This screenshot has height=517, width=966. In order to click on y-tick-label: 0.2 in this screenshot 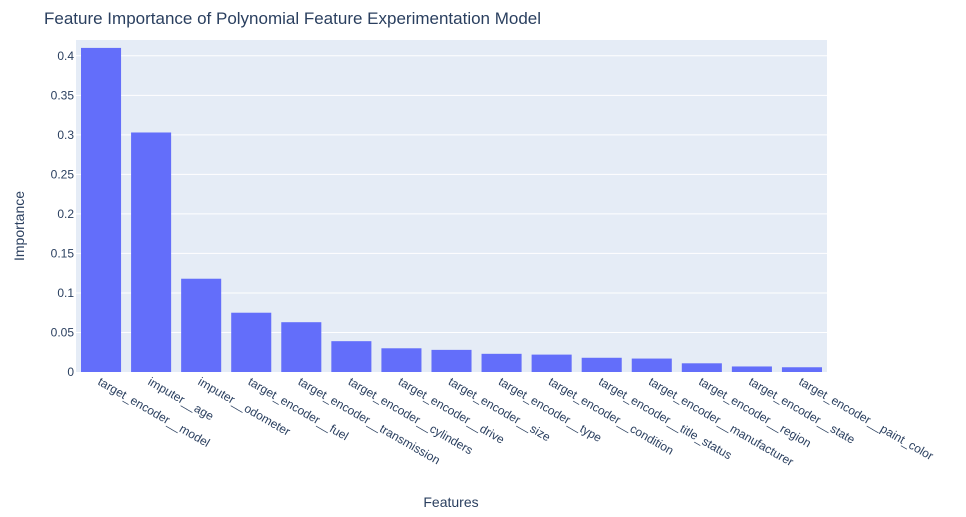, I will do `click(65, 214)`.